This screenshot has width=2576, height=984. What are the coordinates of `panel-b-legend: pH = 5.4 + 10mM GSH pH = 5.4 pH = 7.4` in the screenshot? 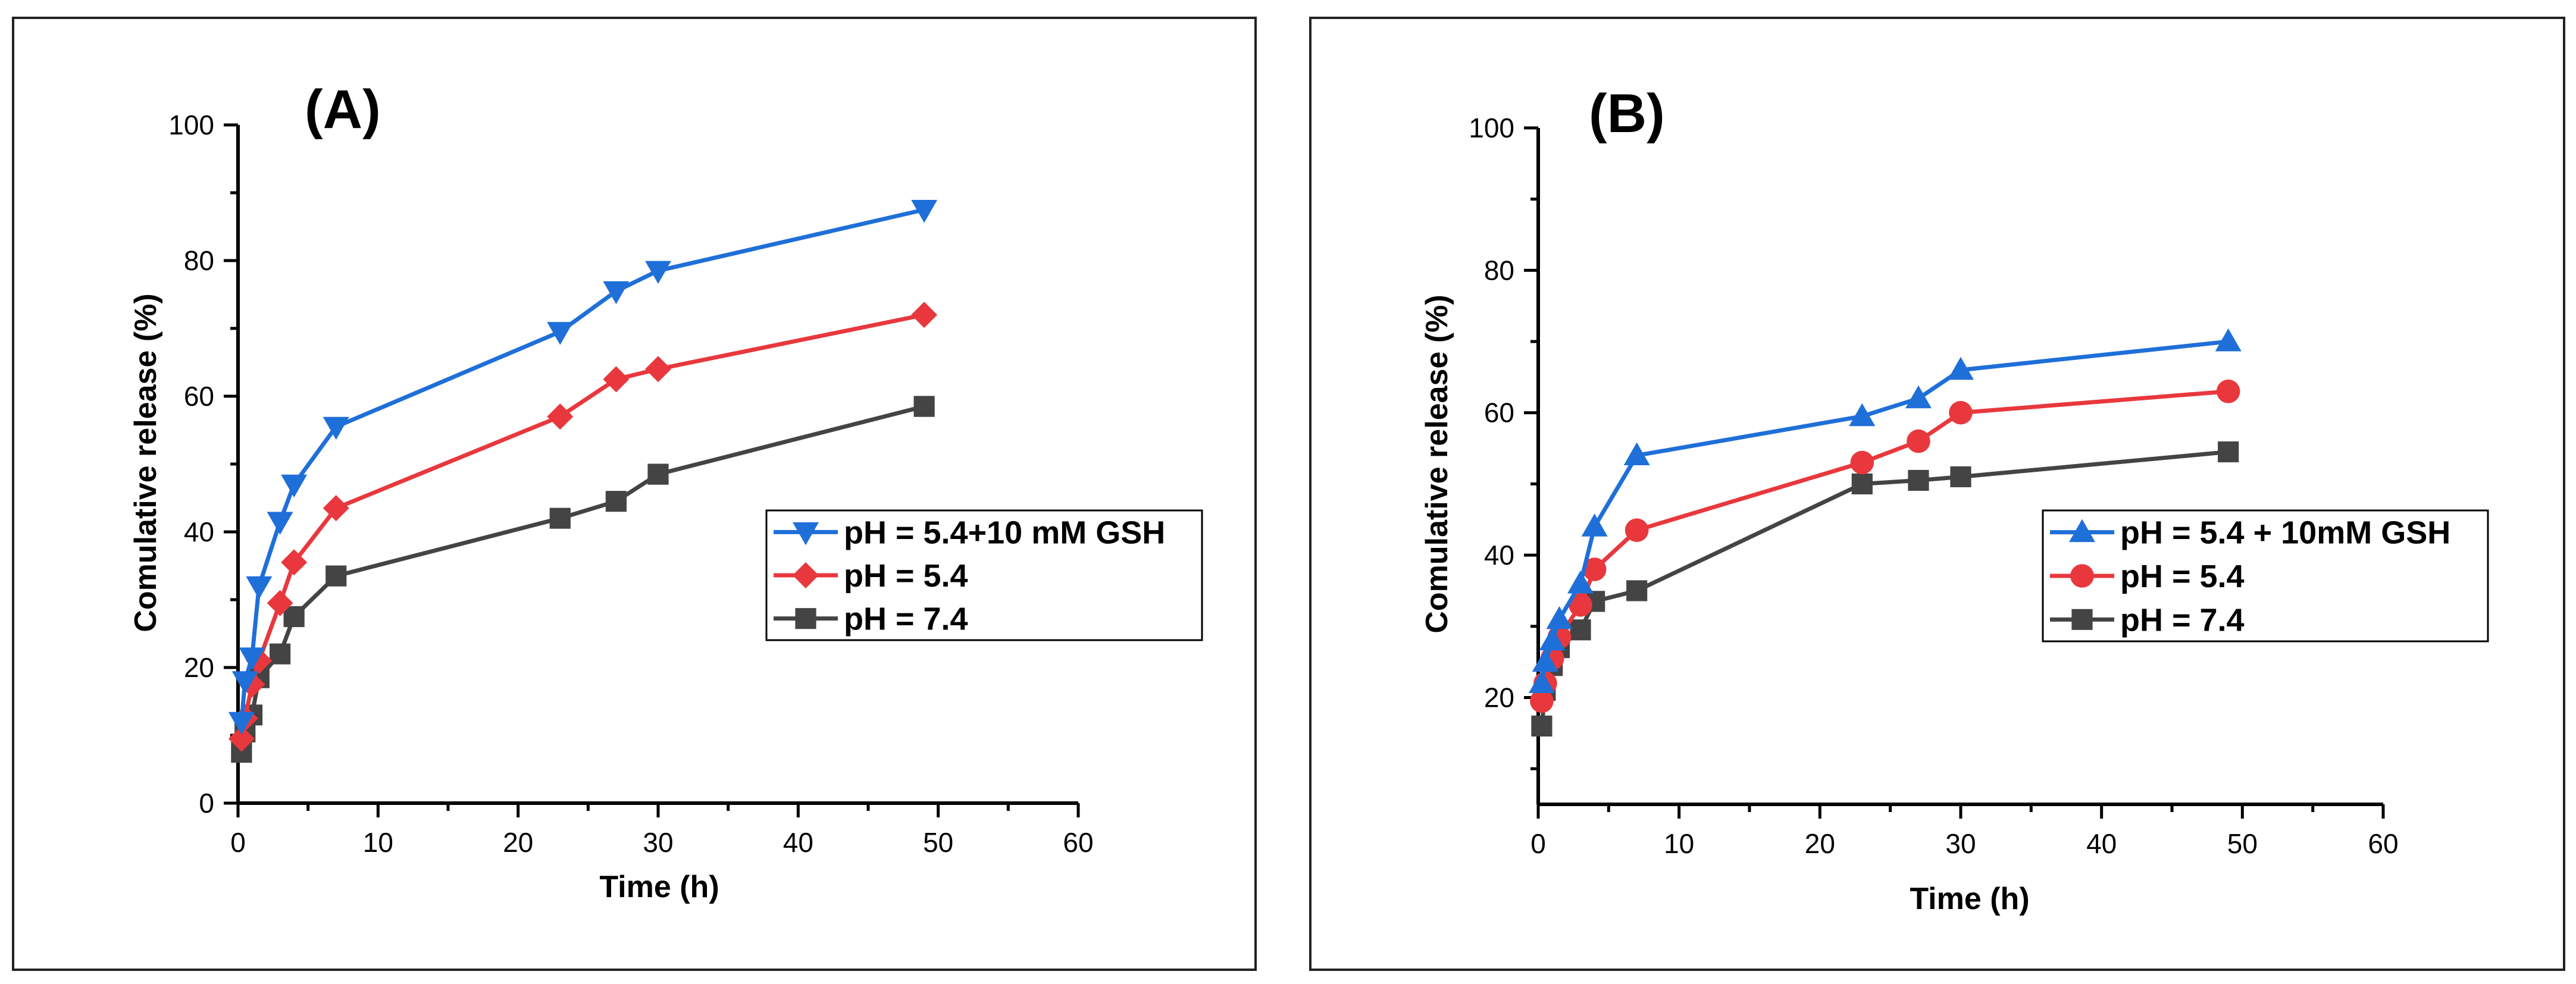 It's located at (2265, 576).